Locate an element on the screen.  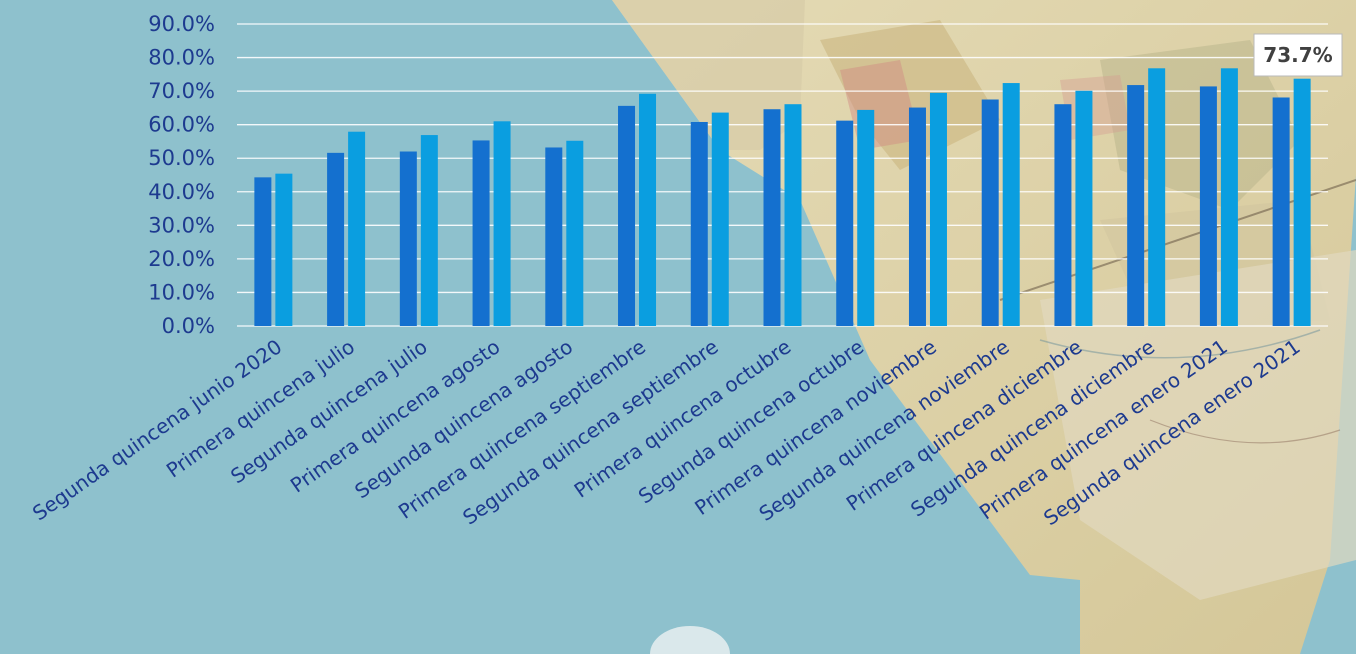
callout-label: 73.7% is located at coordinates (1297, 55).